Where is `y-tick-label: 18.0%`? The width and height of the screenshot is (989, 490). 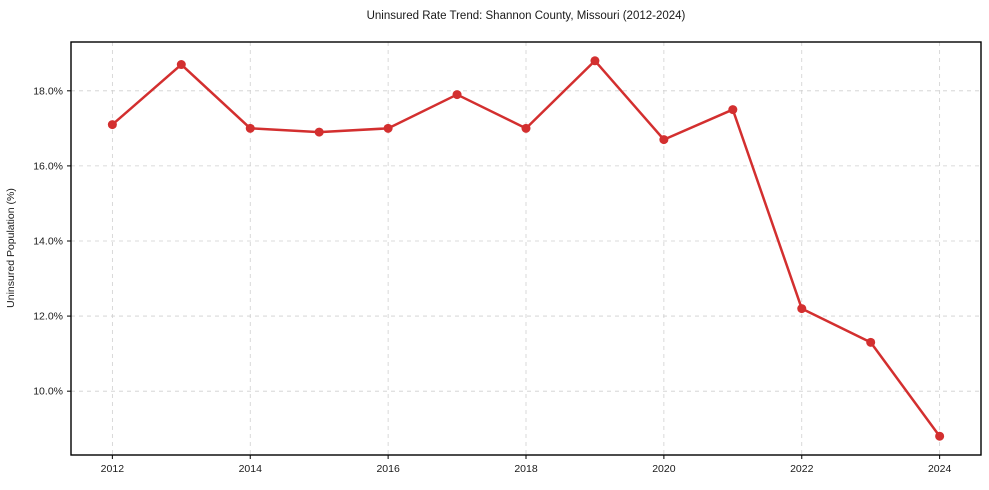 y-tick-label: 18.0% is located at coordinates (48, 91).